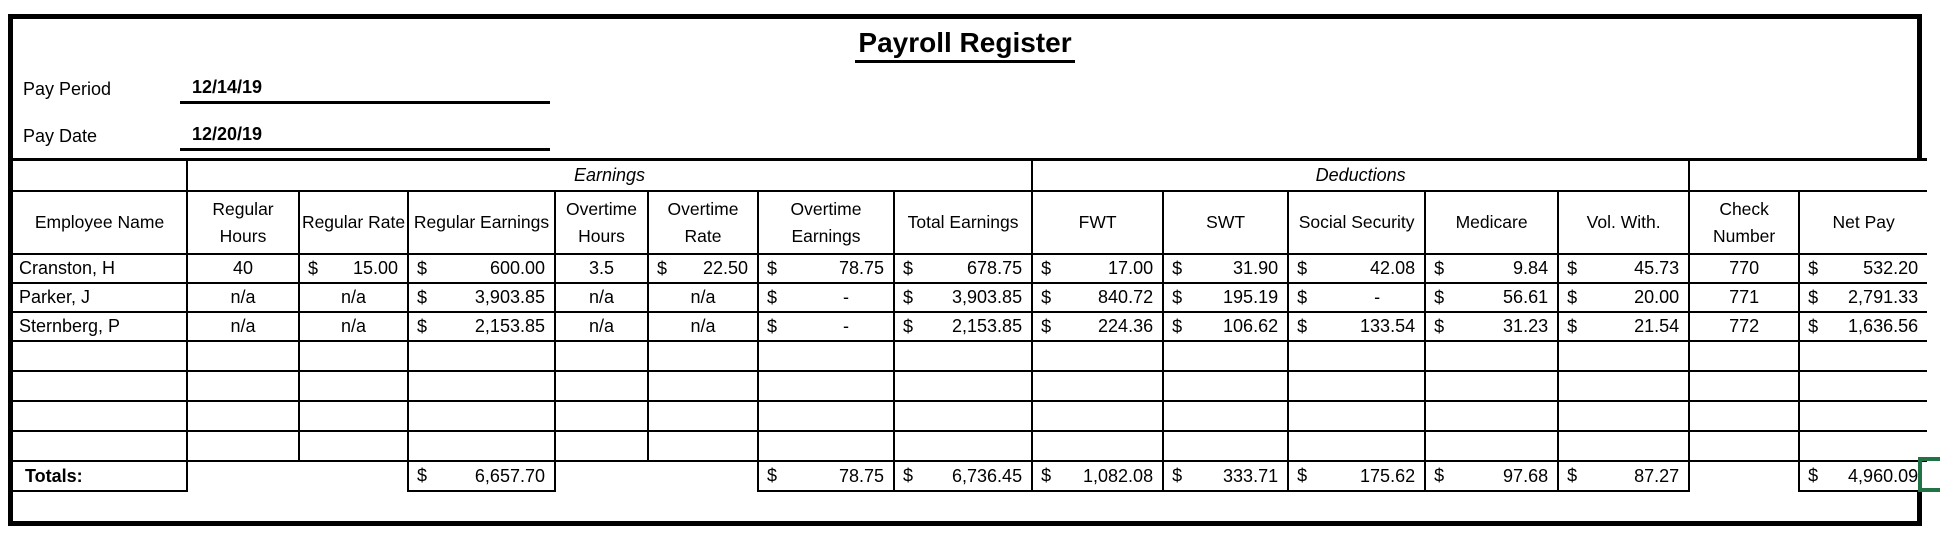 The image size is (1940, 535). What do you see at coordinates (703, 268) in the screenshot?
I see `amount-cell: $22.50` at bounding box center [703, 268].